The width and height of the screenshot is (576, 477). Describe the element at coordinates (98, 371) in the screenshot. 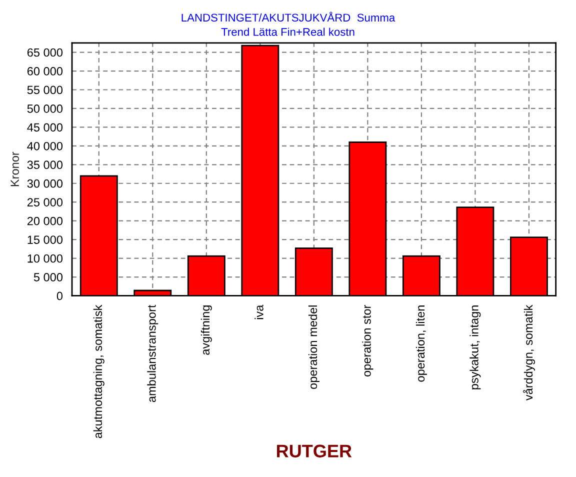

I see `x-tick-label: akutmottagning, somatisk` at that location.